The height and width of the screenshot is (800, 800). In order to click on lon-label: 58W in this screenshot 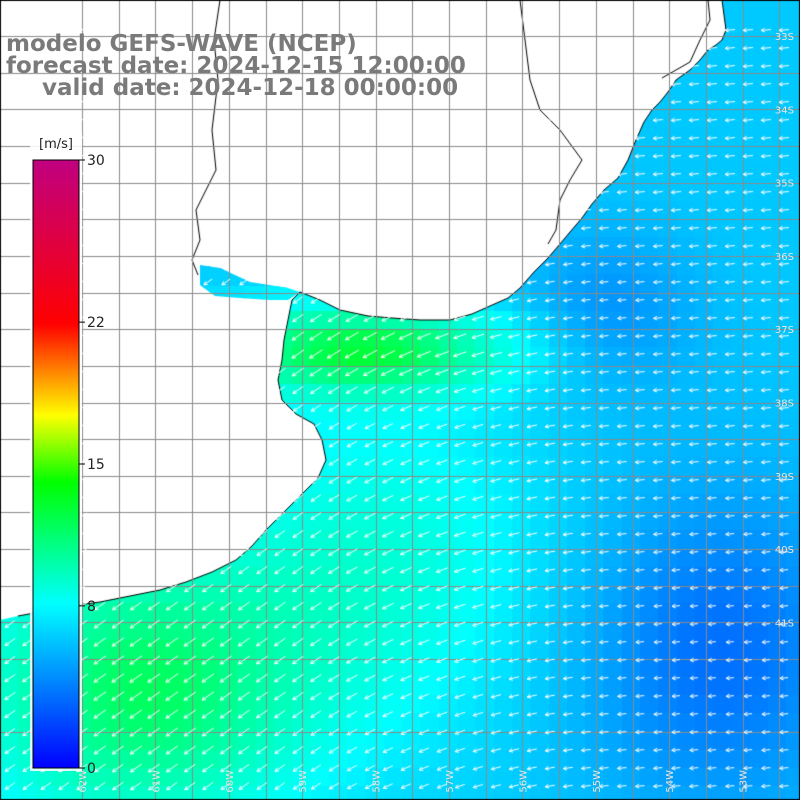, I will do `click(377, 781)`.